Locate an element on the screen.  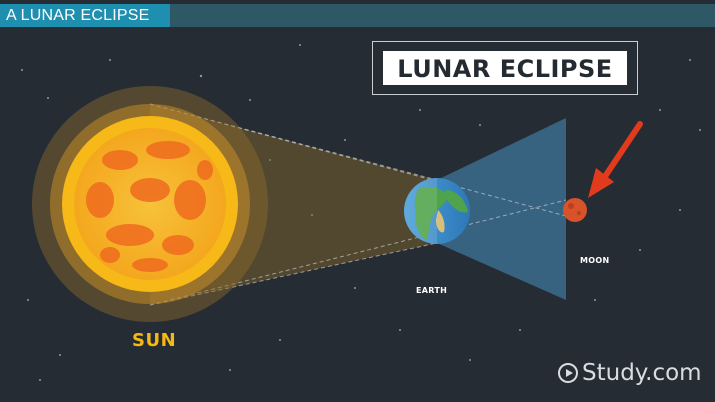
play-circle-icon is located at coordinates (568, 373).